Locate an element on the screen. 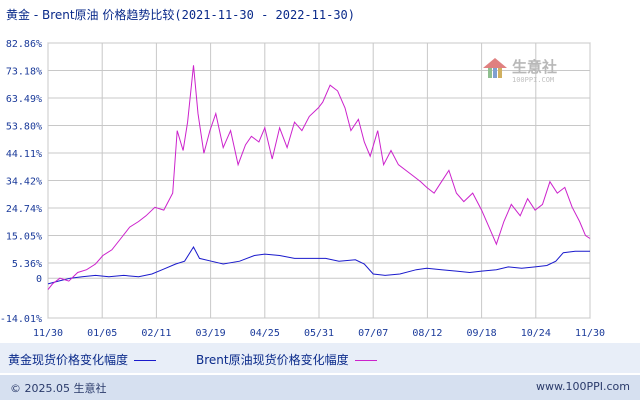 The image size is (640, 400). y-tick-label: 0 is located at coordinates (39, 279).